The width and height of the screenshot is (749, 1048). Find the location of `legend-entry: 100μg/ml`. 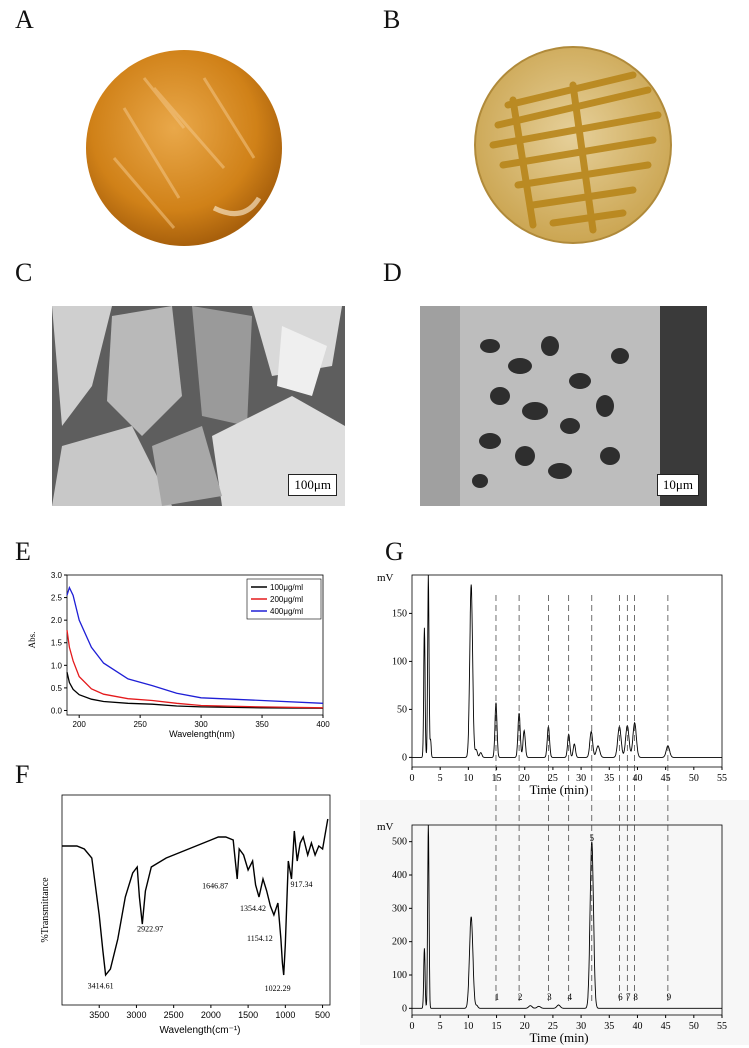

legend-entry: 100μg/ml is located at coordinates (286, 587).